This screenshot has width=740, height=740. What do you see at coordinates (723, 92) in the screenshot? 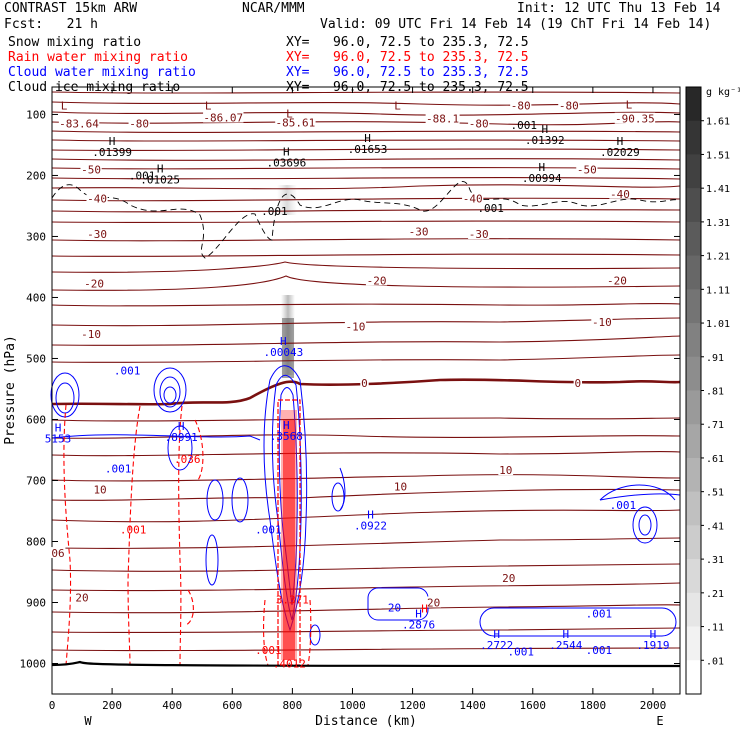
I see `colorbar-unit: g kg⁻¹` at bounding box center [723, 92].